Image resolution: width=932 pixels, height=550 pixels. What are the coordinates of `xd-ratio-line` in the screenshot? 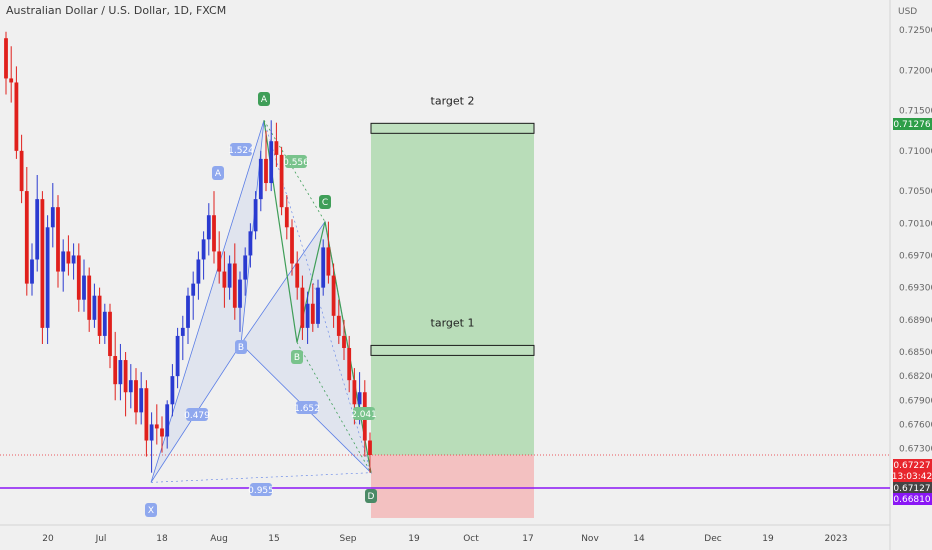 It's located at (261, 477).